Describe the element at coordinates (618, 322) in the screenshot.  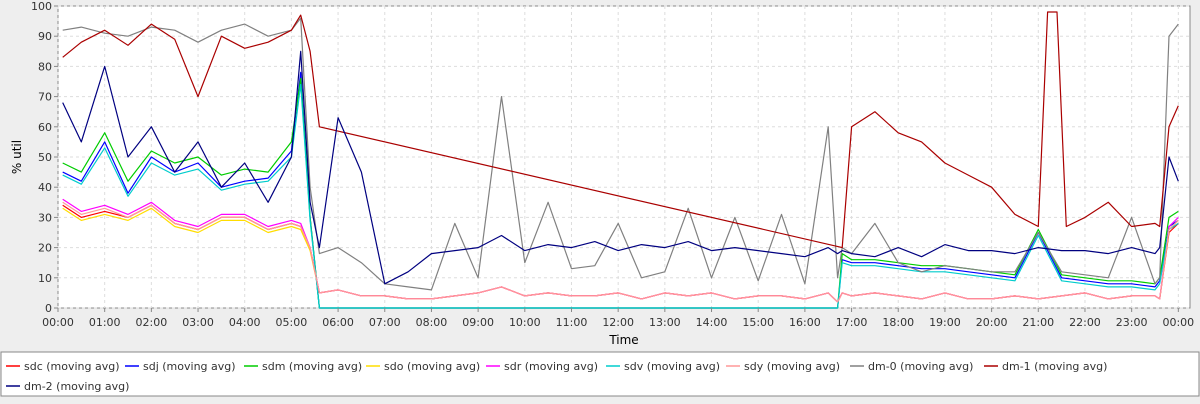
I see `x-tick-label: 12:00` at that location.